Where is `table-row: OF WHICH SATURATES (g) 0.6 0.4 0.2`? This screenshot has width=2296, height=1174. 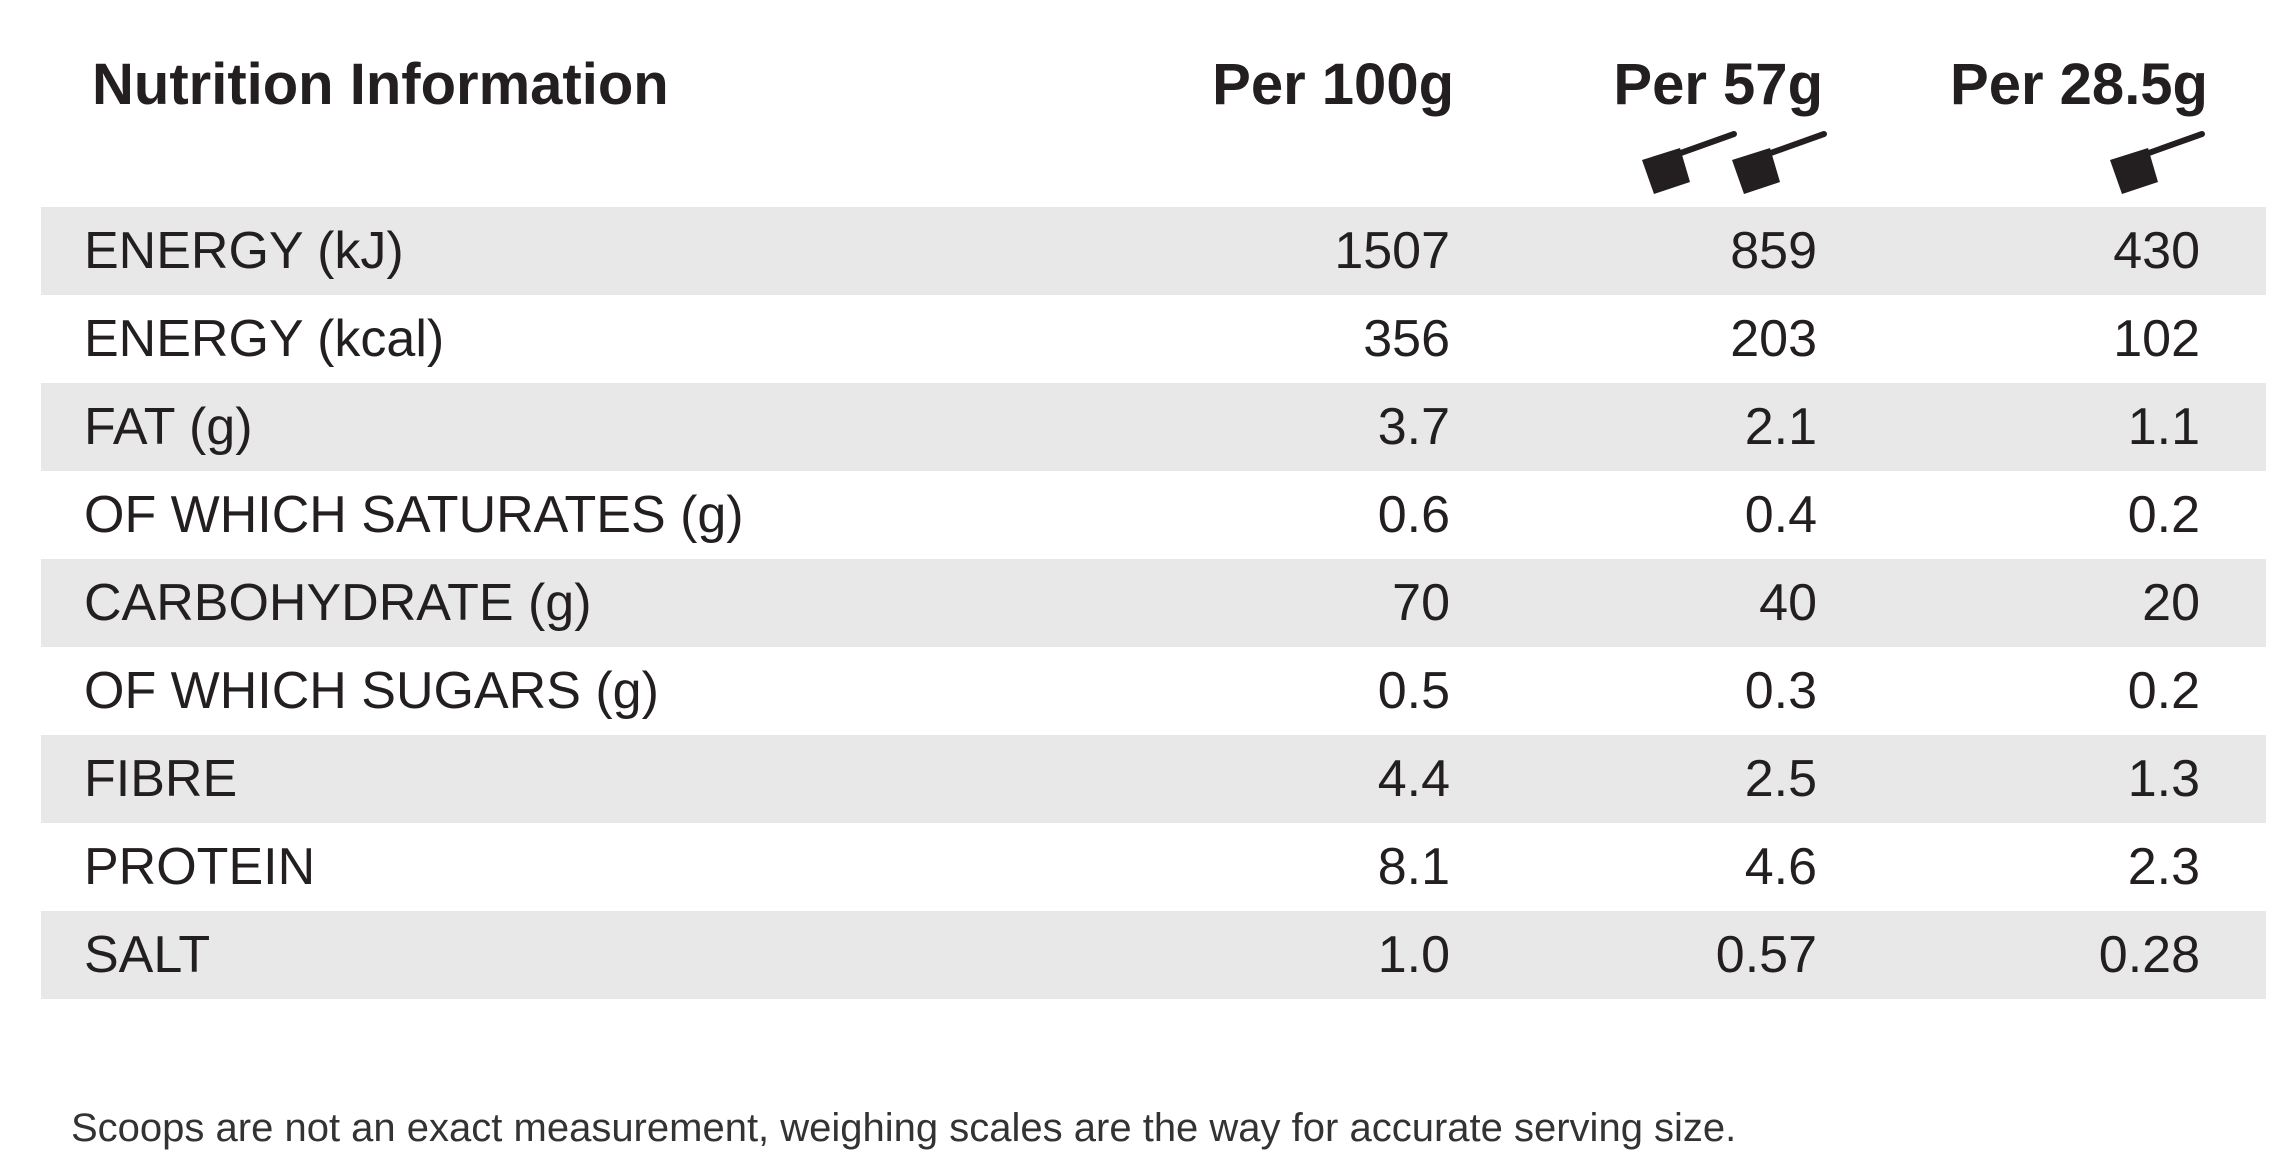
table-row: OF WHICH SATURATES (g) 0.6 0.4 0.2 is located at coordinates (1153, 515).